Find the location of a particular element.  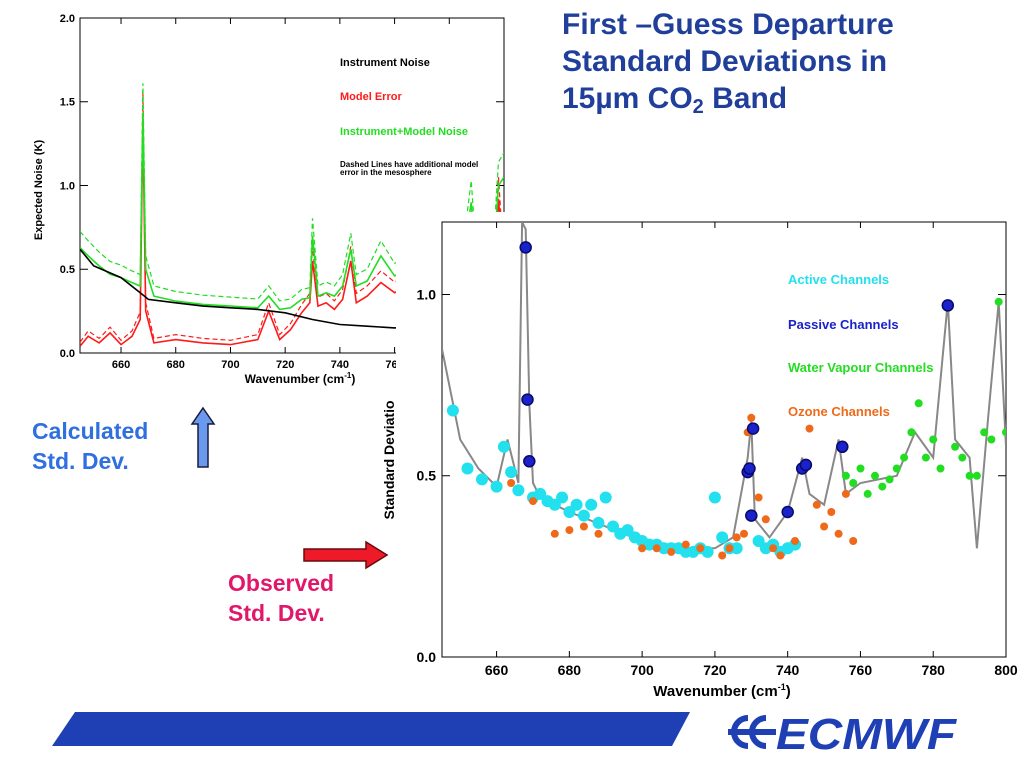

legend-instrument-noise: Instrument Noise is located at coordinates (385, 63).